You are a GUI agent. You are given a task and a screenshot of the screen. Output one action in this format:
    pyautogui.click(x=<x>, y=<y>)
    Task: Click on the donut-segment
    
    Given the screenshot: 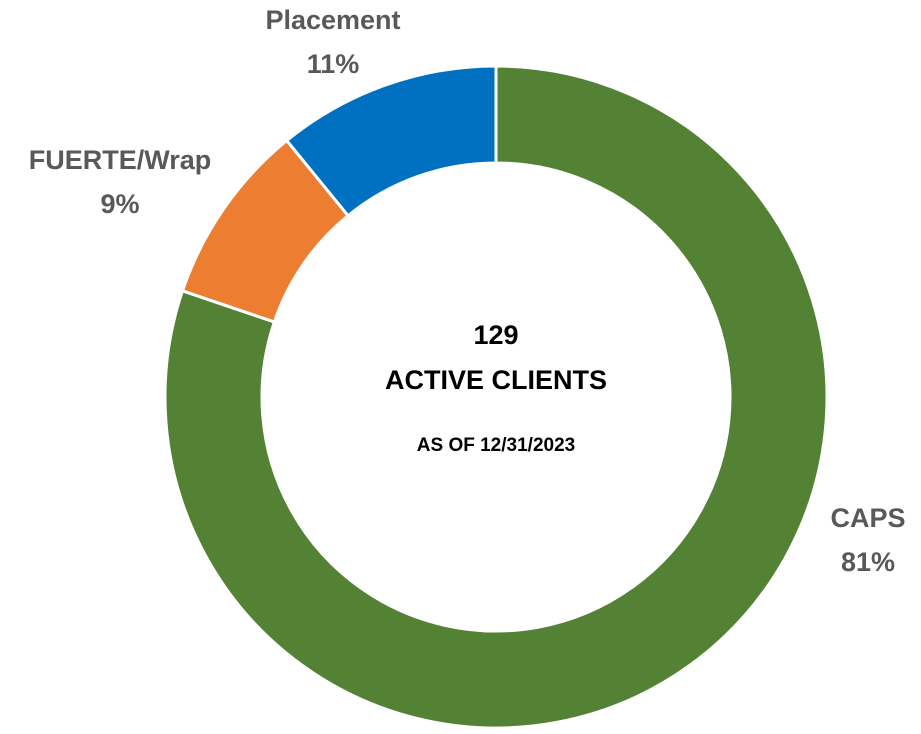 What is the action you would take?
    pyautogui.click(x=391, y=141)
    